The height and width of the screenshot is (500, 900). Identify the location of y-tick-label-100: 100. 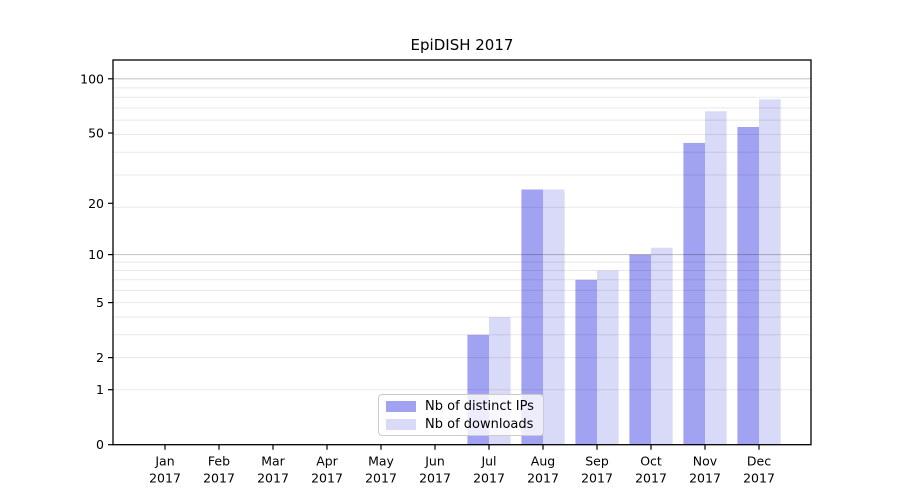
(92, 78).